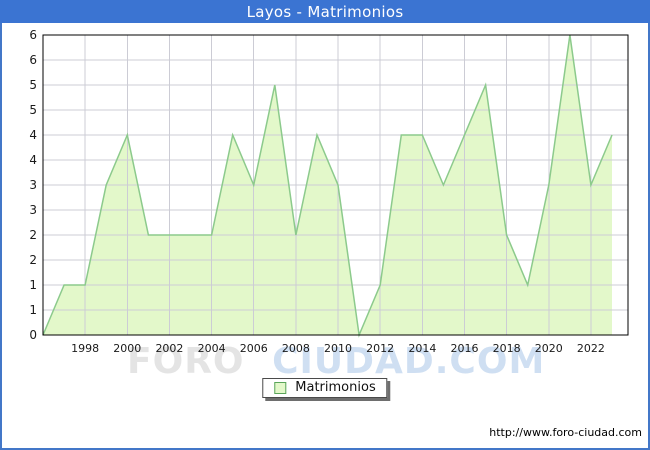 The width and height of the screenshot is (650, 450). What do you see at coordinates (464, 348) in the screenshot?
I see `x-tick-label: 2016` at bounding box center [464, 348].